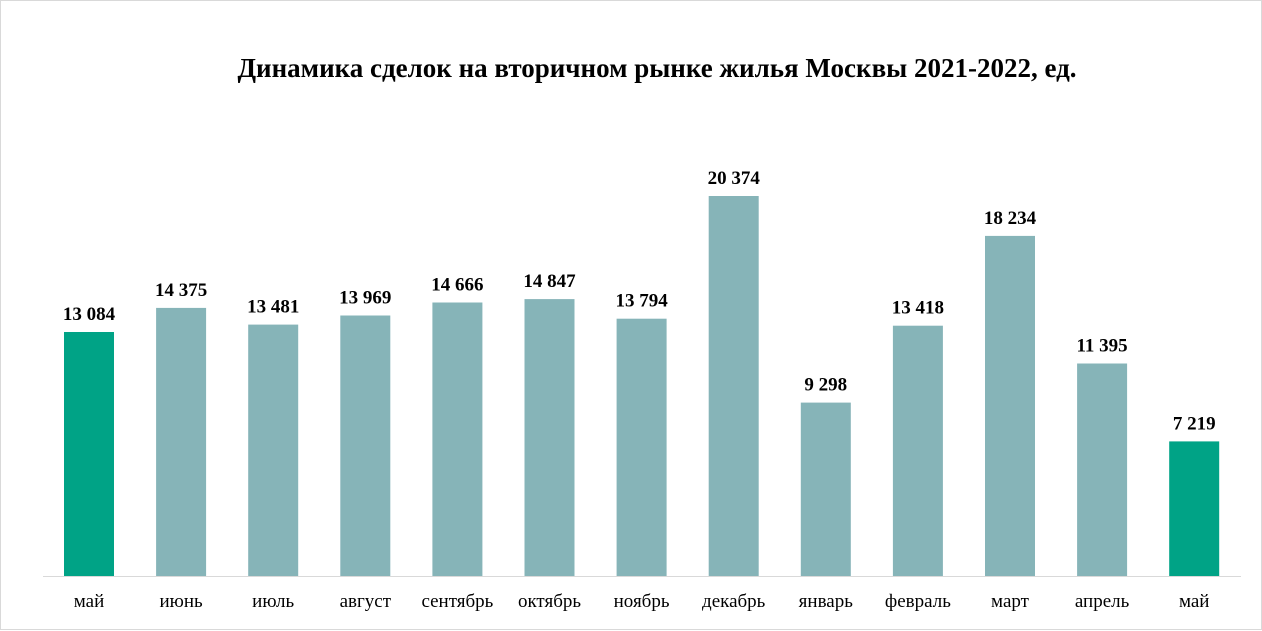 The image size is (1262, 631). I want to click on data-label-3: 13 969, so click(365, 298).